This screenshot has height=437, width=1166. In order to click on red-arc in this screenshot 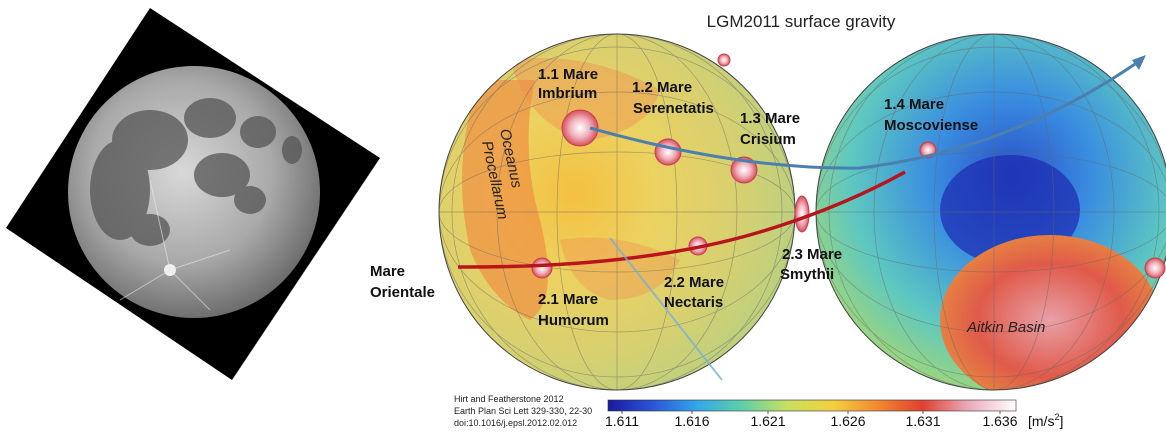, I will do `click(681, 219)`.